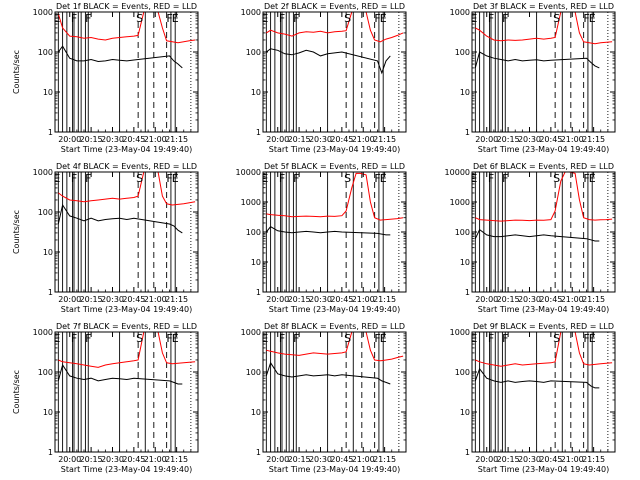  Describe the element at coordinates (543, 6) in the screenshot. I see `chart-title: Det 3f BLACK = Events, RED = LLD` at that location.